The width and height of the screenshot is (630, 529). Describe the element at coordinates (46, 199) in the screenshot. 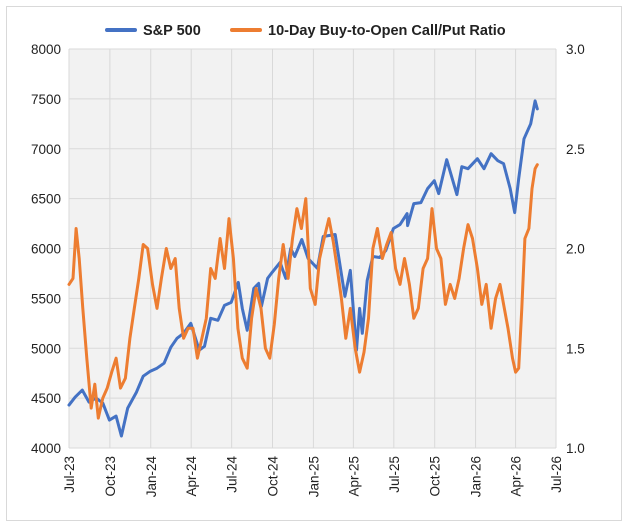

I see `y-left-tick-label: 6500` at that location.